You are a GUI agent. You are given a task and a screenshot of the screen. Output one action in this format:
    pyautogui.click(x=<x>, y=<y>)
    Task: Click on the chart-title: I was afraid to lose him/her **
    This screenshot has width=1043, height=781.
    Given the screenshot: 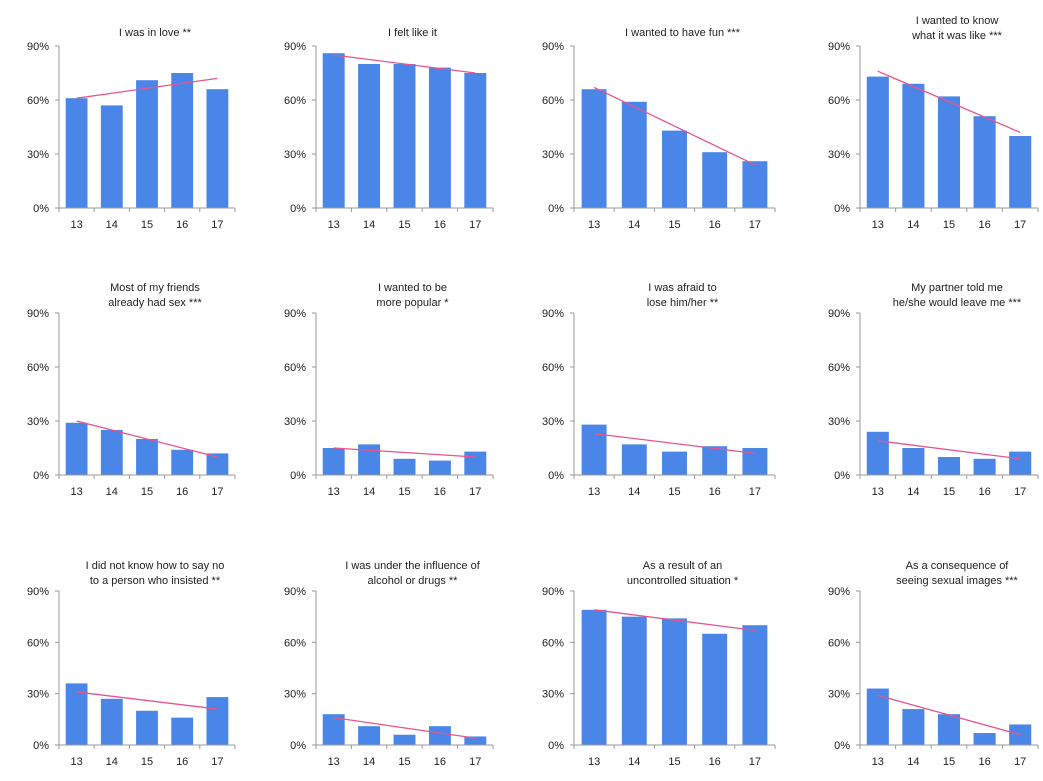 What is the action you would take?
    pyautogui.click(x=683, y=295)
    